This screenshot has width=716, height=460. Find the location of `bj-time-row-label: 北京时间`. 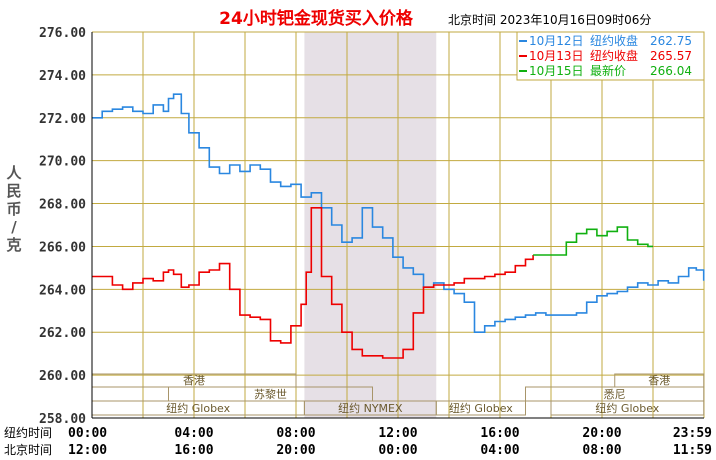

bj-time-row-label: 北京时间 is located at coordinates (28, 450).